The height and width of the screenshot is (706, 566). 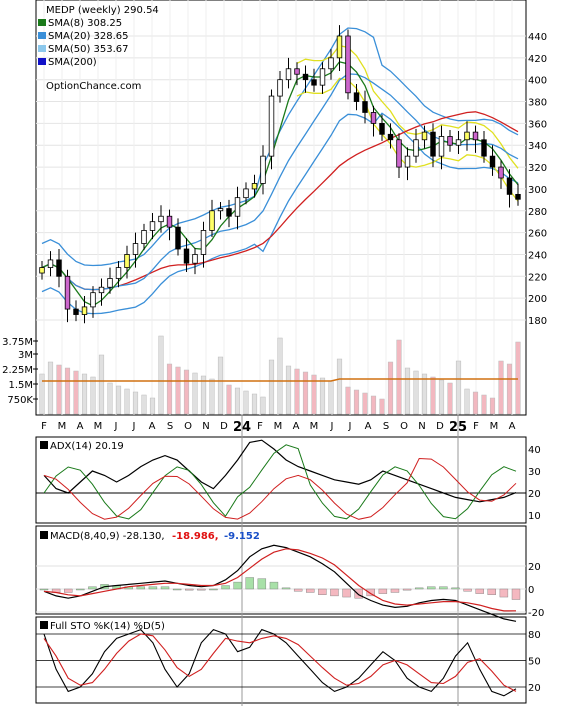 I want to click on legend-swatch, so click(x=42, y=22).